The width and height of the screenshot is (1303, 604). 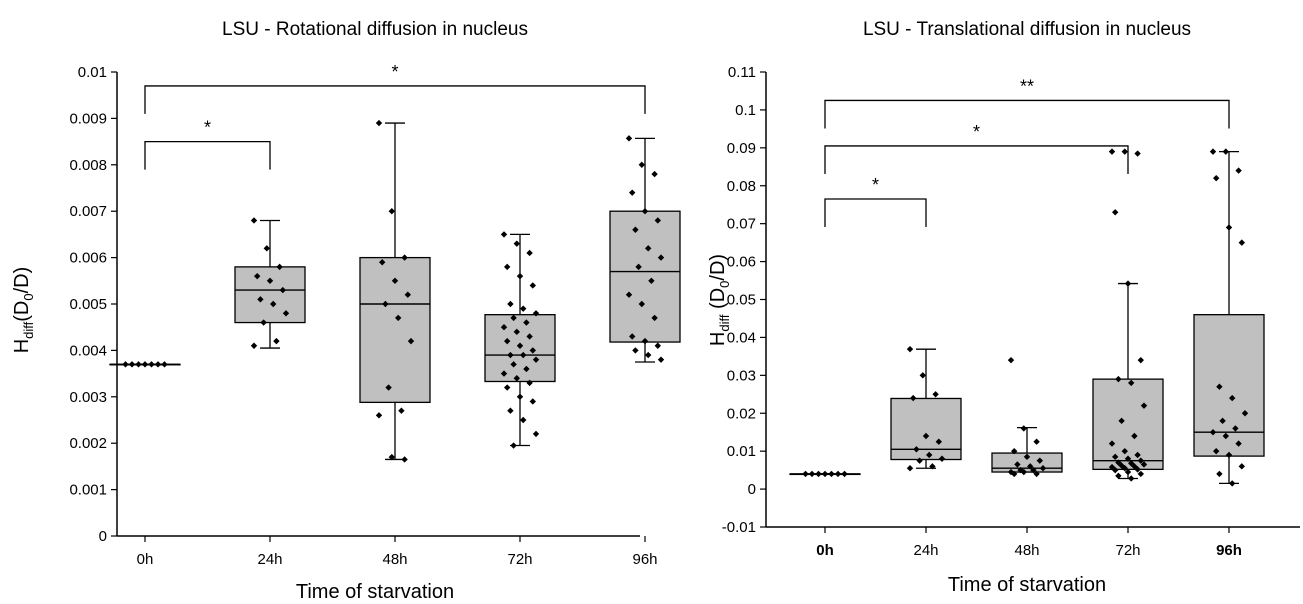 What do you see at coordinates (23, 310) in the screenshot?
I see `y-axis-title: Hdiff(D0/D)` at bounding box center [23, 310].